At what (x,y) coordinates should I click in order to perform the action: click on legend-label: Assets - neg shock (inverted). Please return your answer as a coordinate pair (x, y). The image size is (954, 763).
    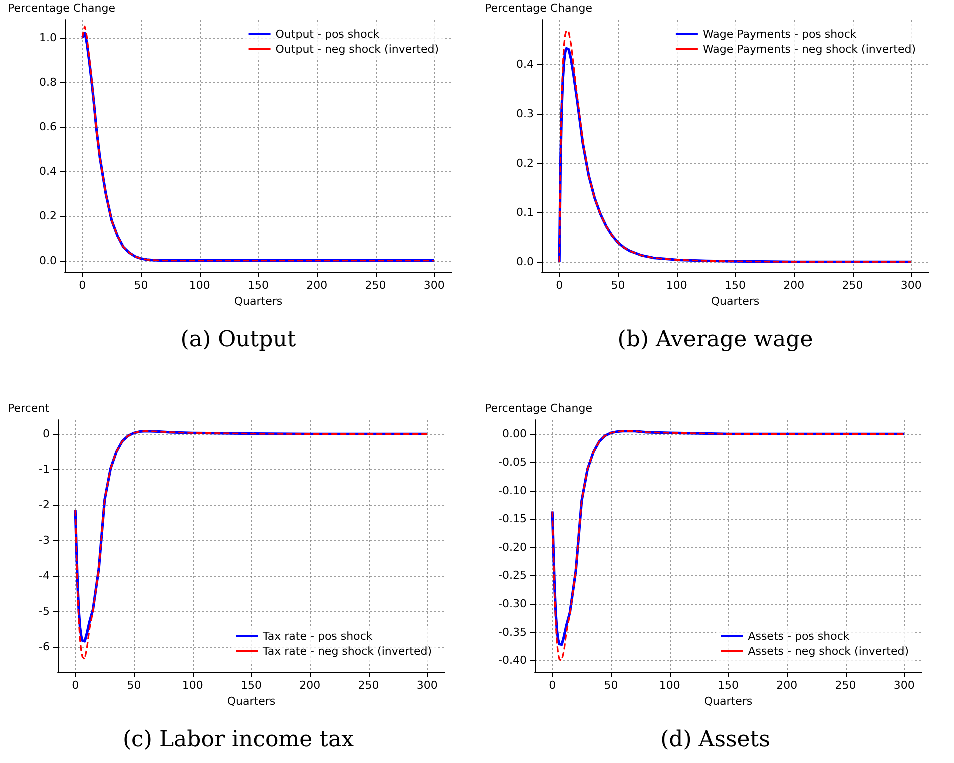
    Looking at the image, I should click on (829, 651).